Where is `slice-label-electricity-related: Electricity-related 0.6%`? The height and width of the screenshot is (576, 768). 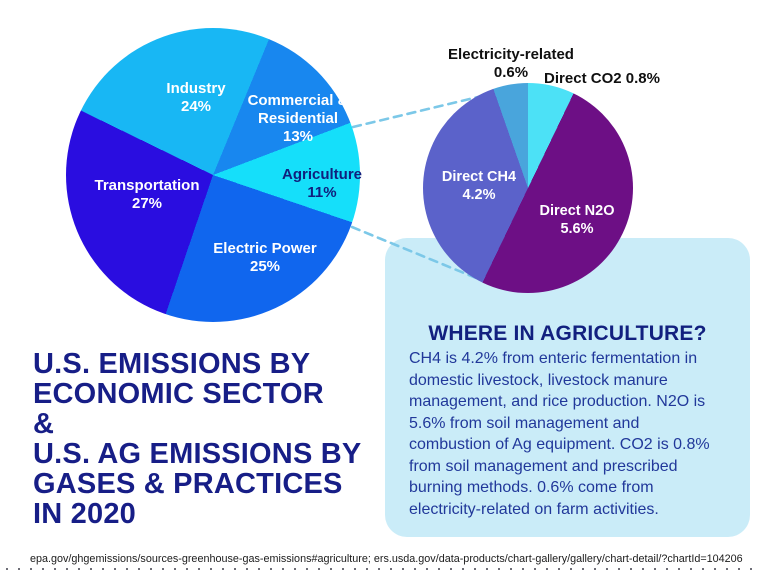
slice-label-electricity-related: Electricity-related 0.6% is located at coordinates (511, 63).